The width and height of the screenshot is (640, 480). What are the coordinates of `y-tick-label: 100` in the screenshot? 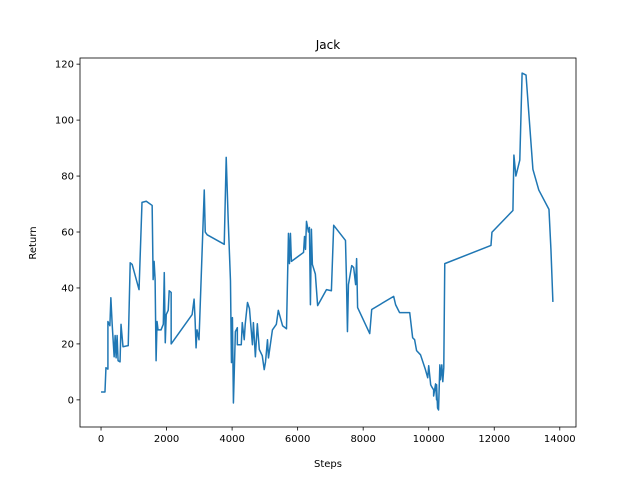 It's located at (64, 121).